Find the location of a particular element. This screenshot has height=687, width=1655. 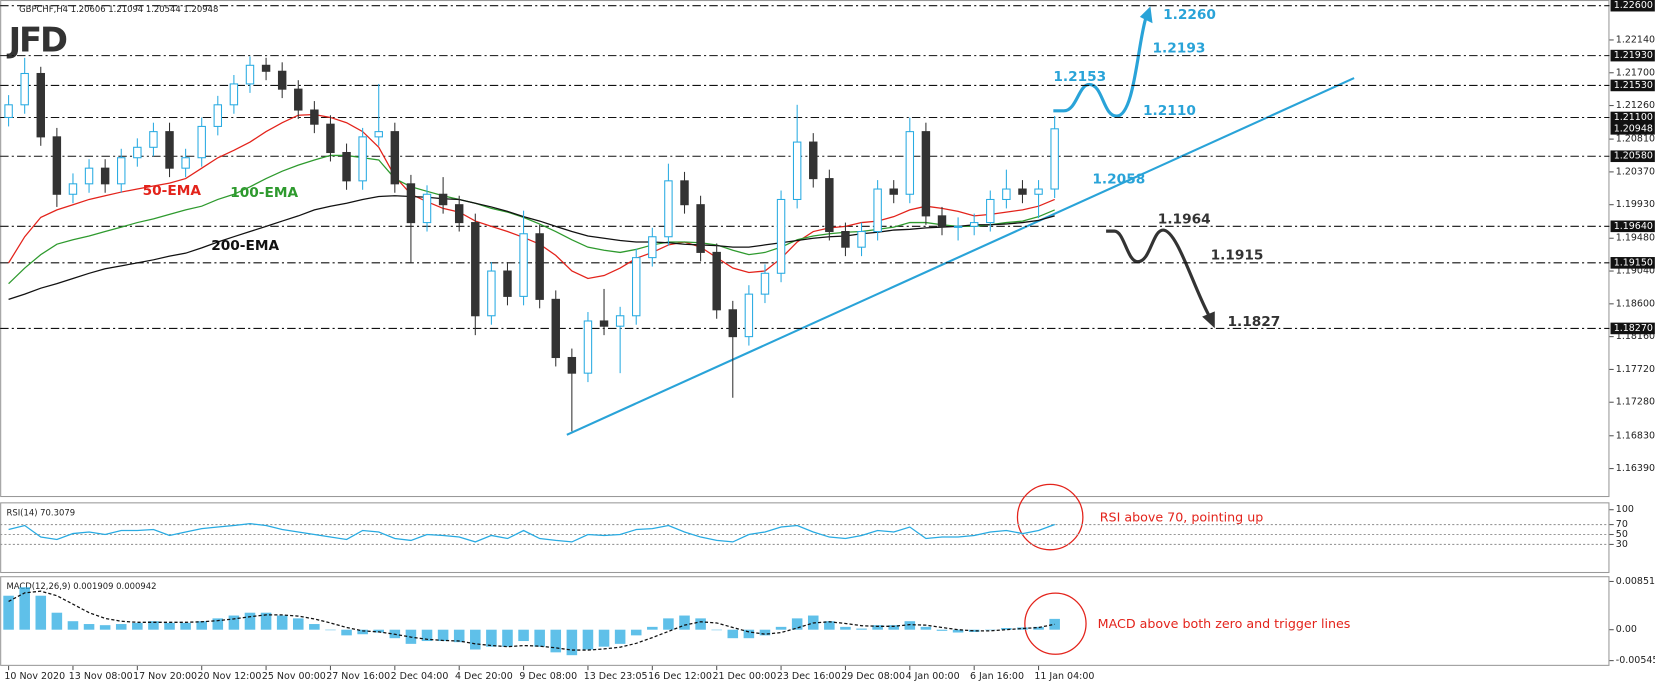

y-tick-label: 1.16830 is located at coordinates (1635, 435).